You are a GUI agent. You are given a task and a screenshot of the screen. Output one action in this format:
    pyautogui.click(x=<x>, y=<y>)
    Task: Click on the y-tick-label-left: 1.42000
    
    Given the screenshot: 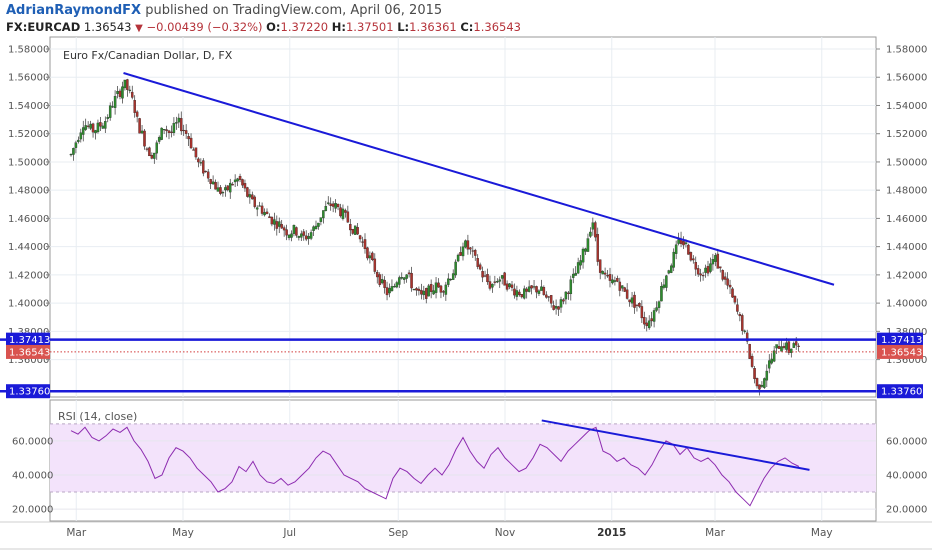 What is the action you would take?
    pyautogui.click(x=28, y=275)
    